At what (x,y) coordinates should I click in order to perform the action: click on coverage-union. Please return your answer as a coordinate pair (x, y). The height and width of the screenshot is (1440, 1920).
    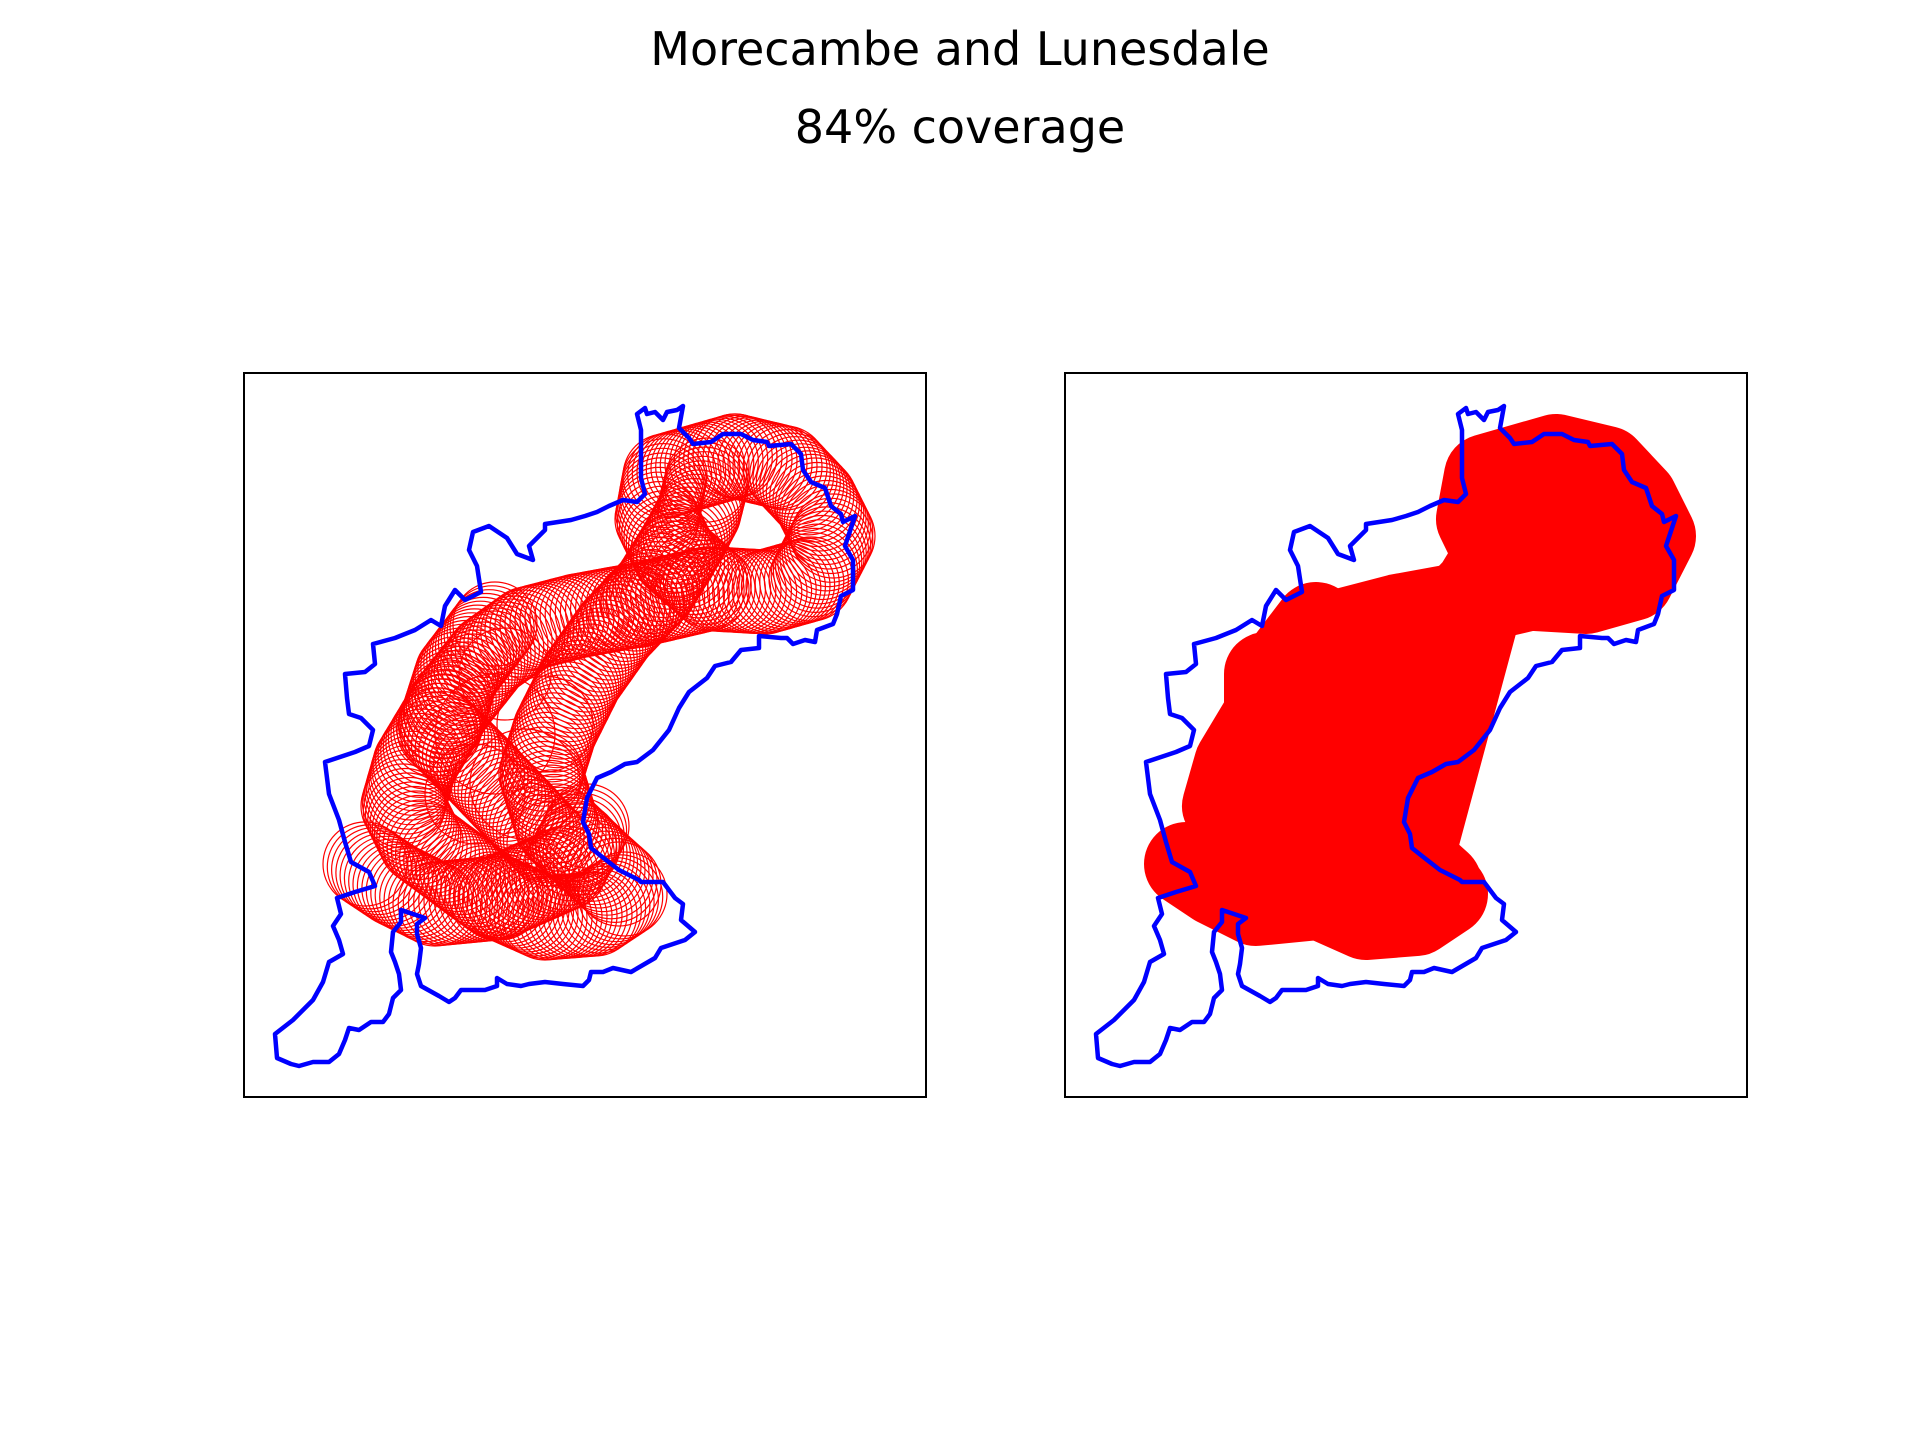
    Looking at the image, I should click on (1420, 687).